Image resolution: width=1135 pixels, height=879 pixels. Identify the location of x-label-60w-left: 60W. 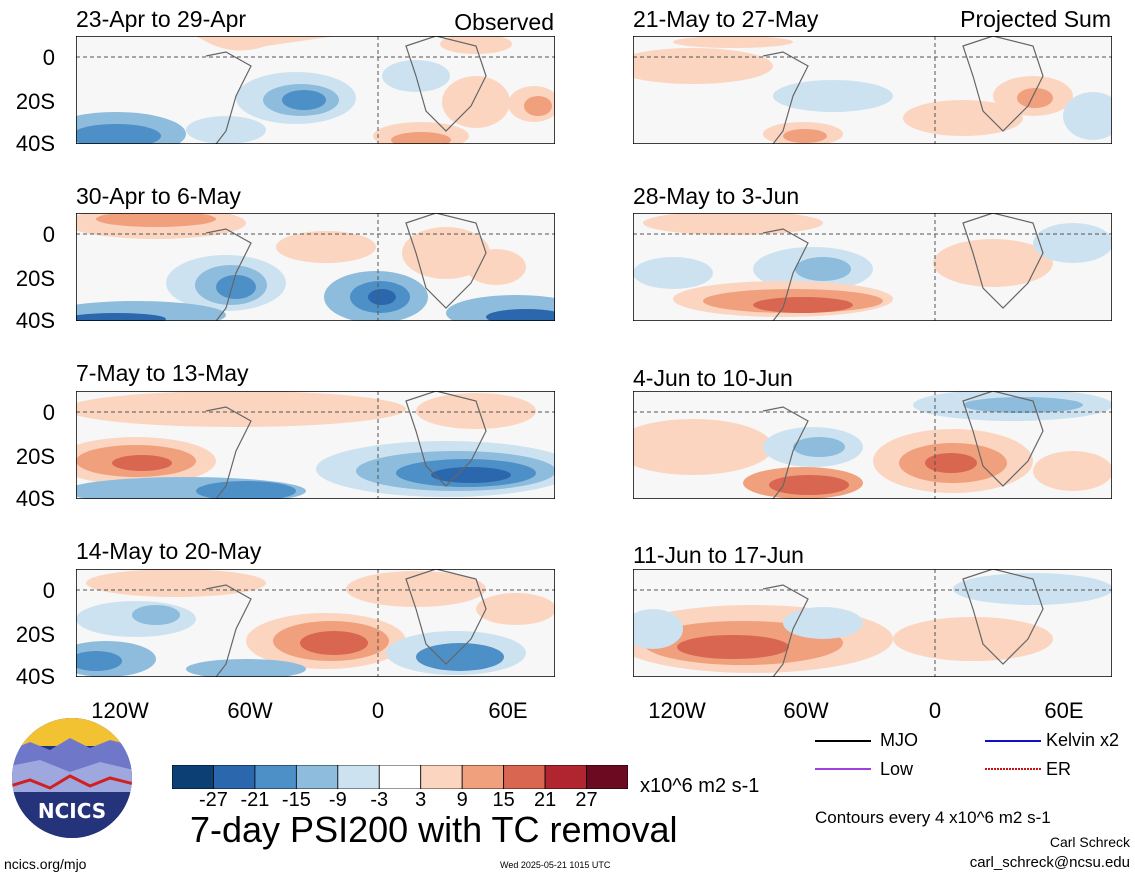
(250, 710).